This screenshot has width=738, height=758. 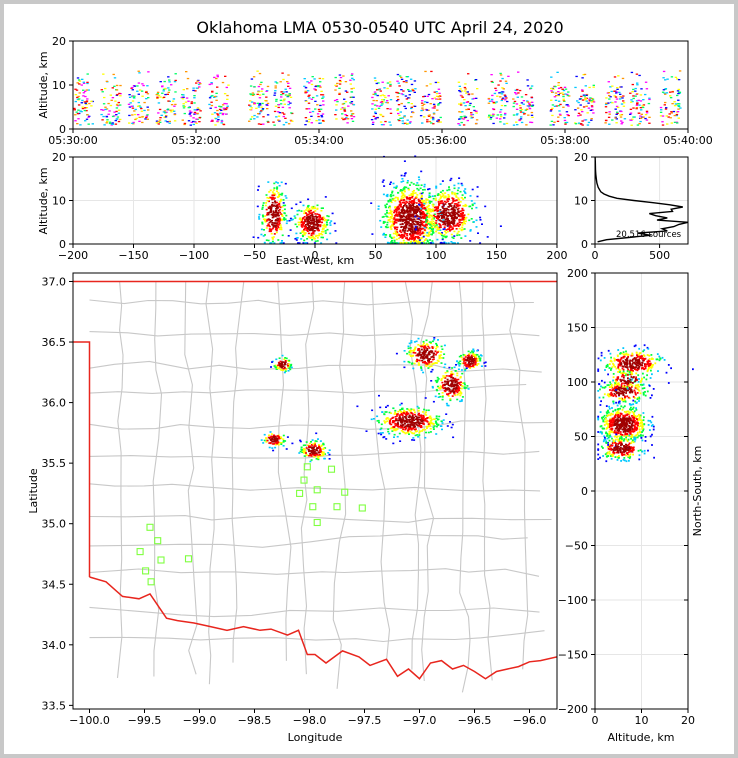 What do you see at coordinates (649, 235) in the screenshot?
I see `source-count-annotation: 20,516 sources` at bounding box center [649, 235].